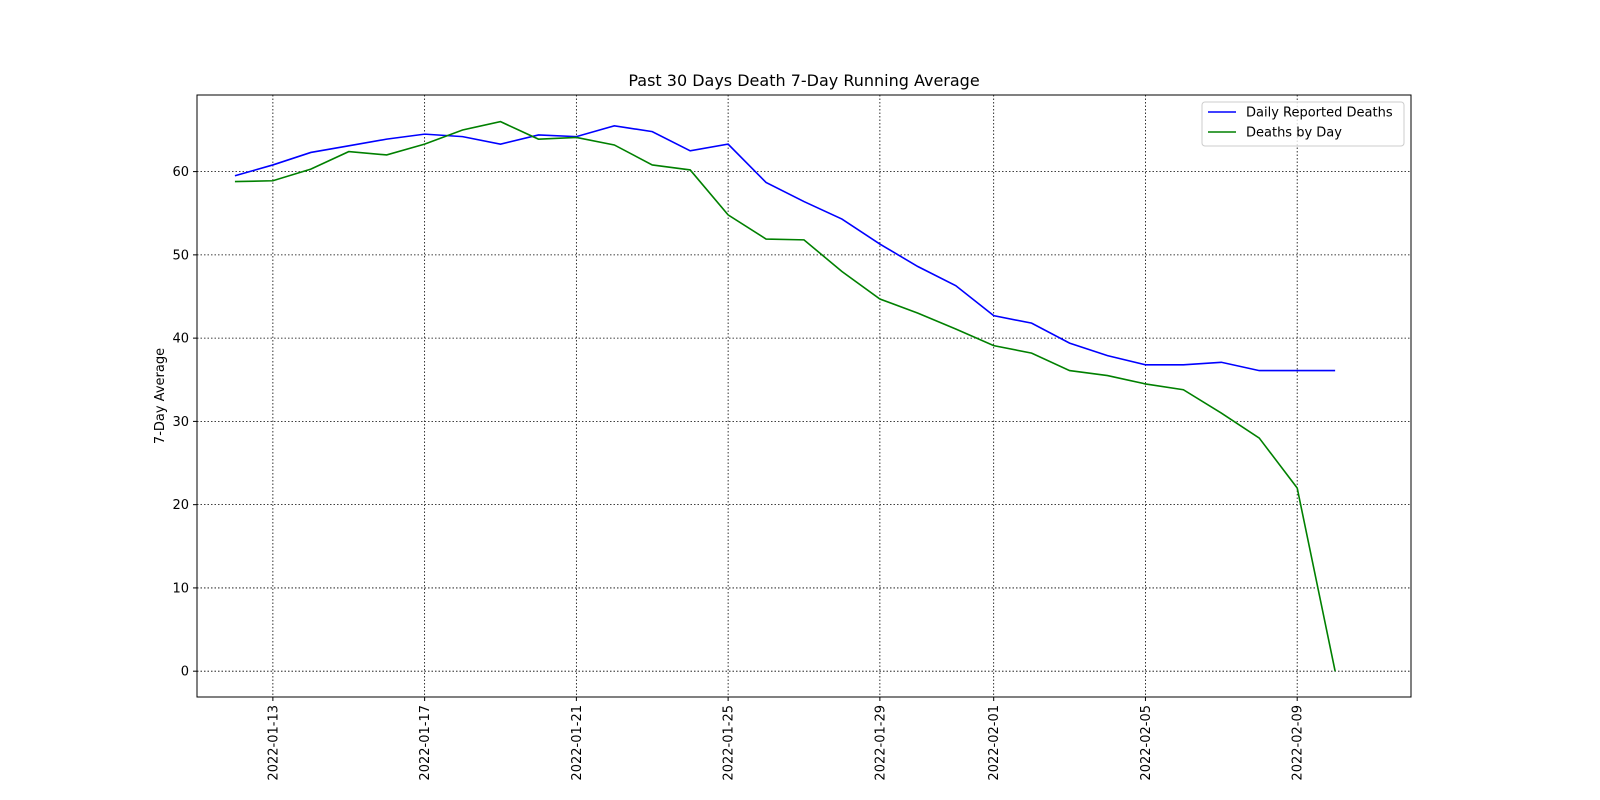 This screenshot has width=1600, height=800. Describe the element at coordinates (1319, 113) in the screenshot. I see `legend-label: Daily Reported Deaths` at that location.